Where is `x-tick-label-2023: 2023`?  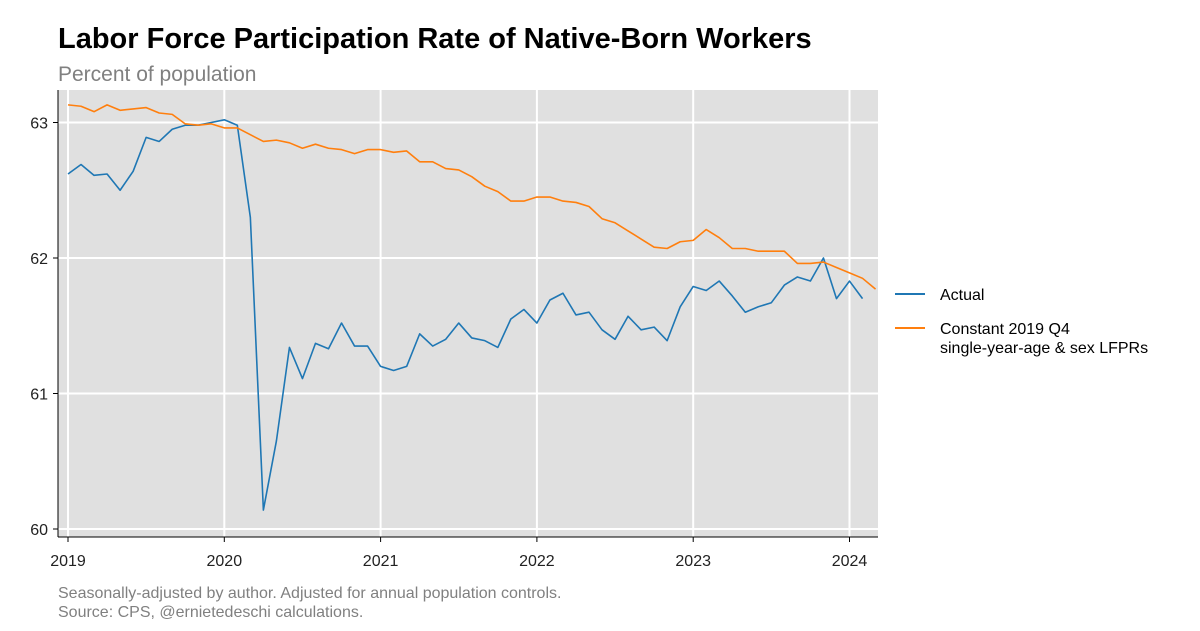 x-tick-label-2023: 2023 is located at coordinates (693, 561).